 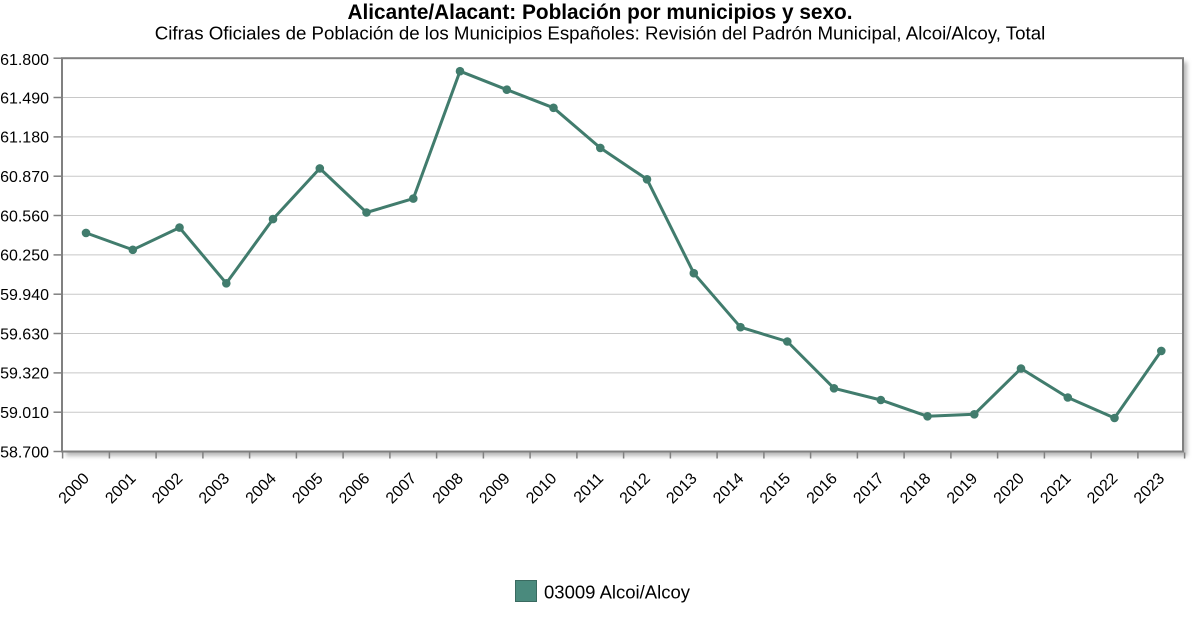 I want to click on svg-text: 2003, so click(x=214, y=488).